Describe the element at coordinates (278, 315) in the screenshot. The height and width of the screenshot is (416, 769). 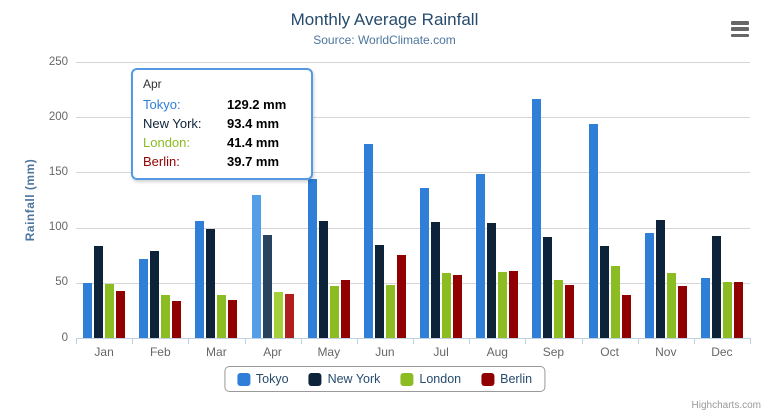
I see `bar-london-apr` at that location.